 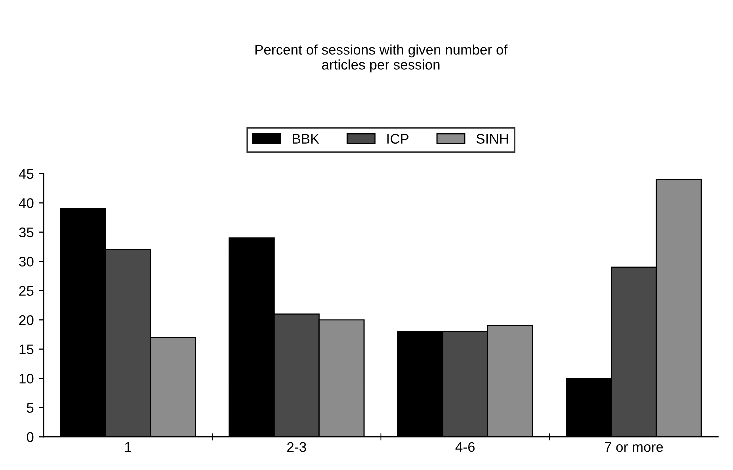 What do you see at coordinates (30, 408) in the screenshot?
I see `y-tick-label: 5` at bounding box center [30, 408].